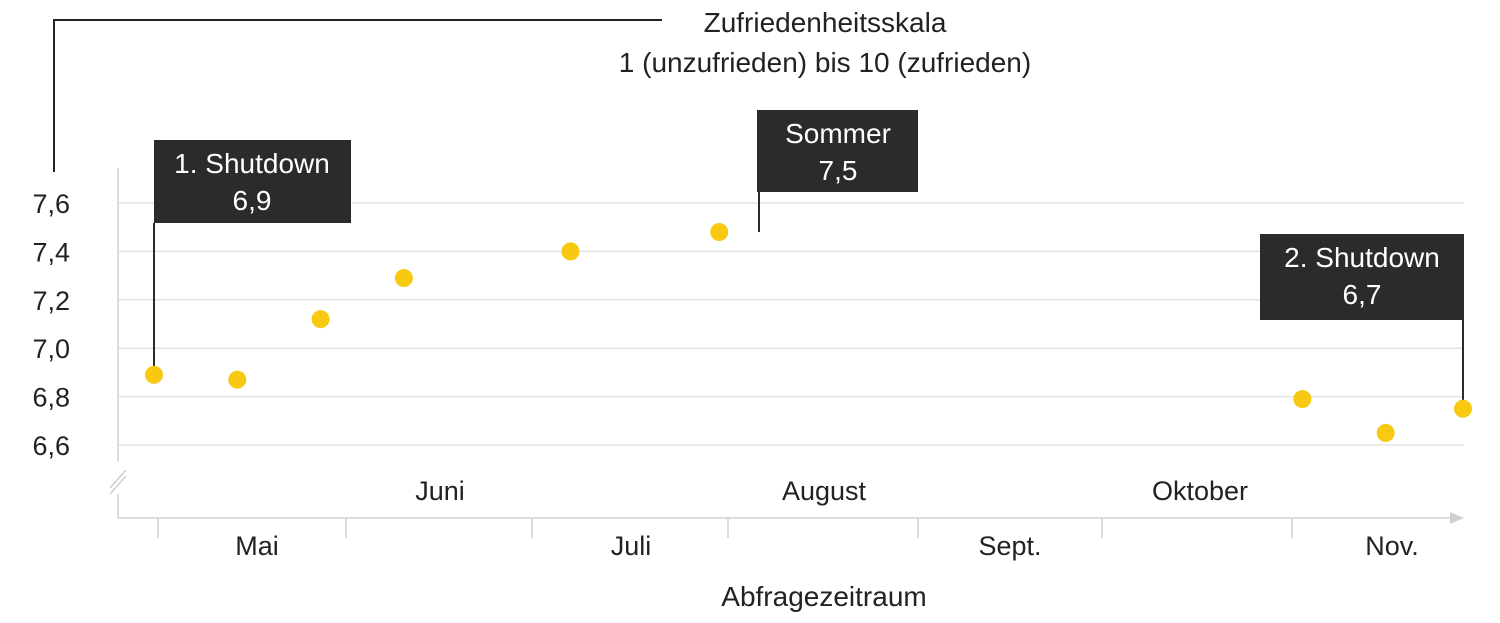  What do you see at coordinates (357, 95) in the screenshot?
I see `ylabel-leader-line` at bounding box center [357, 95].